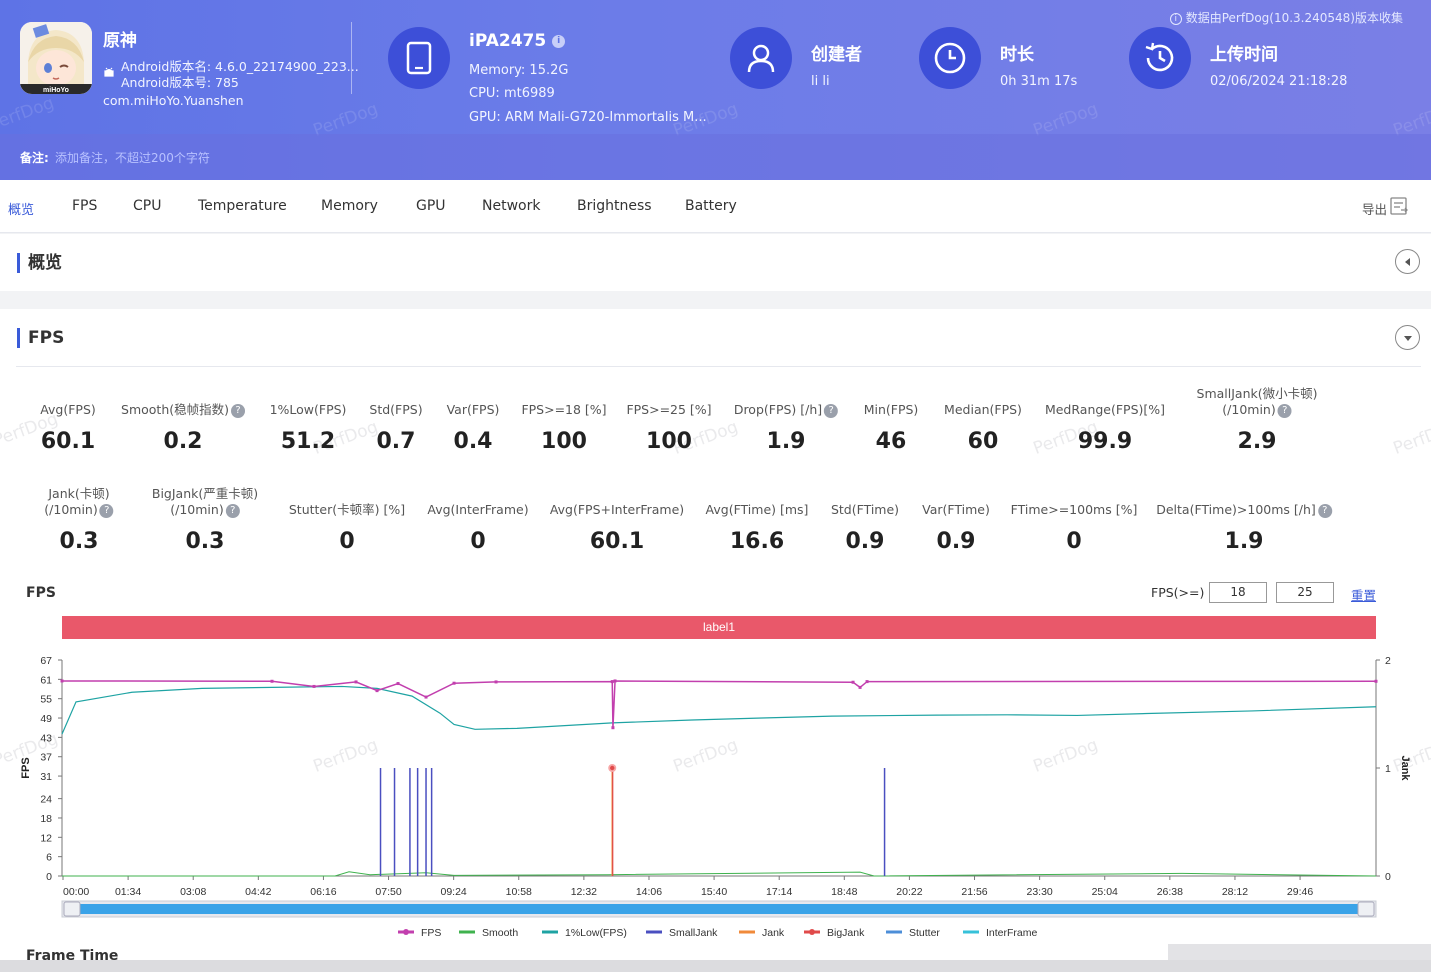  I want to click on tab-network: Network, so click(511, 206).